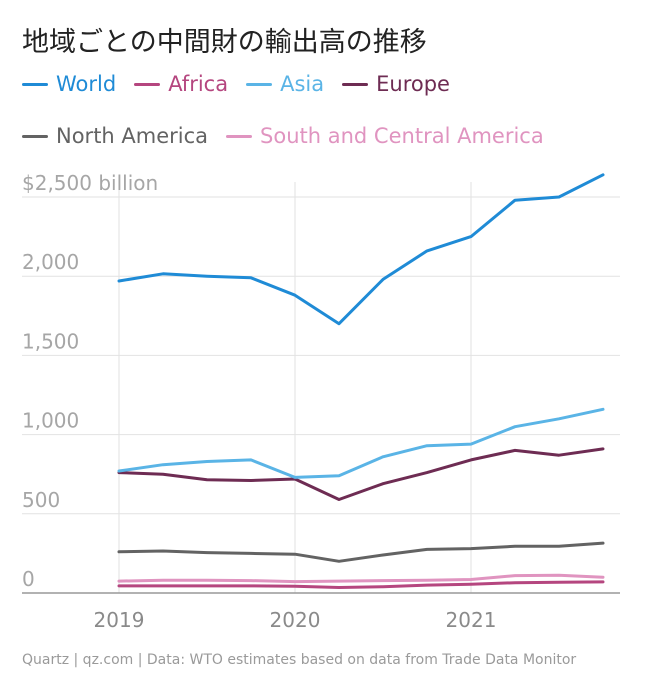 The height and width of the screenshot is (695, 645). What do you see at coordinates (119, 620) in the screenshot?
I see `x-tick-label: 2019` at bounding box center [119, 620].